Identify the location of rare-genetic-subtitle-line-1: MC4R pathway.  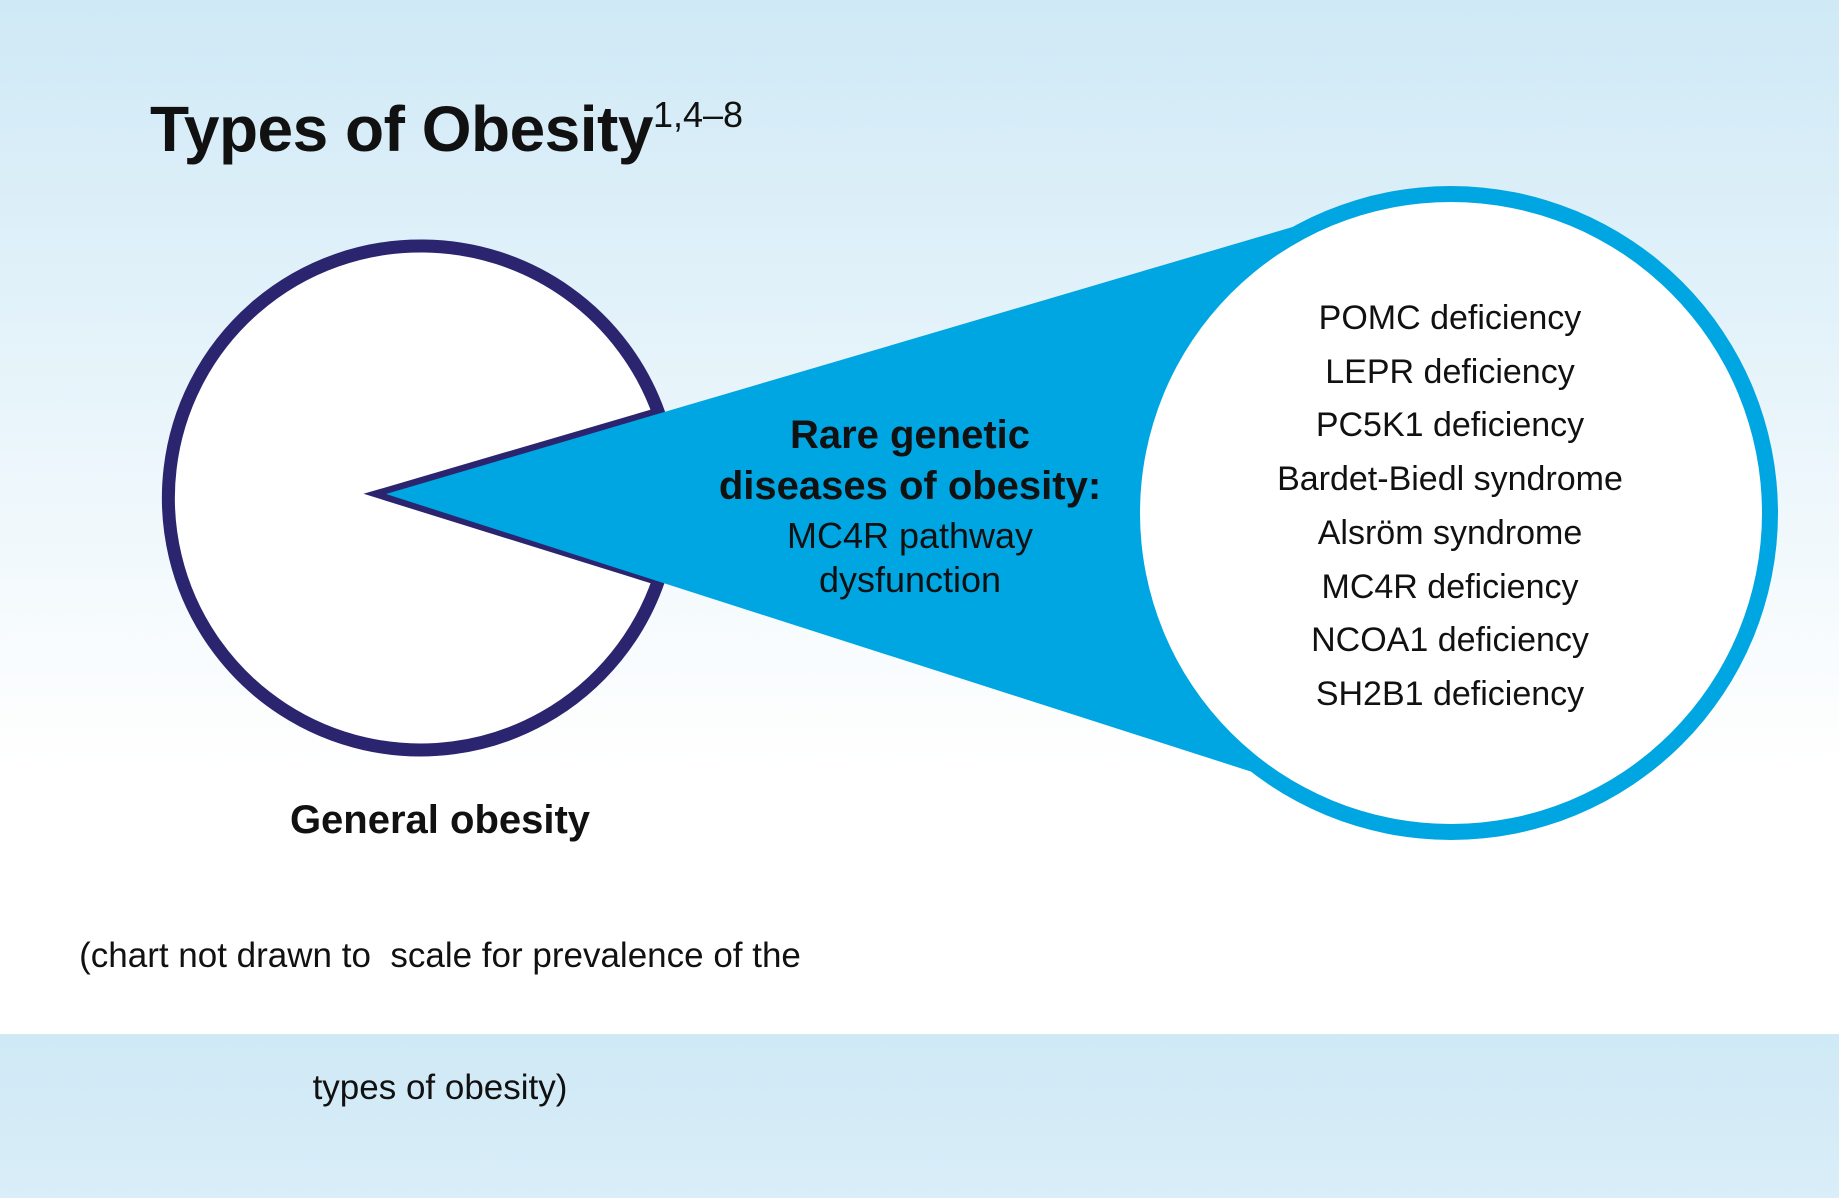
(910, 535).